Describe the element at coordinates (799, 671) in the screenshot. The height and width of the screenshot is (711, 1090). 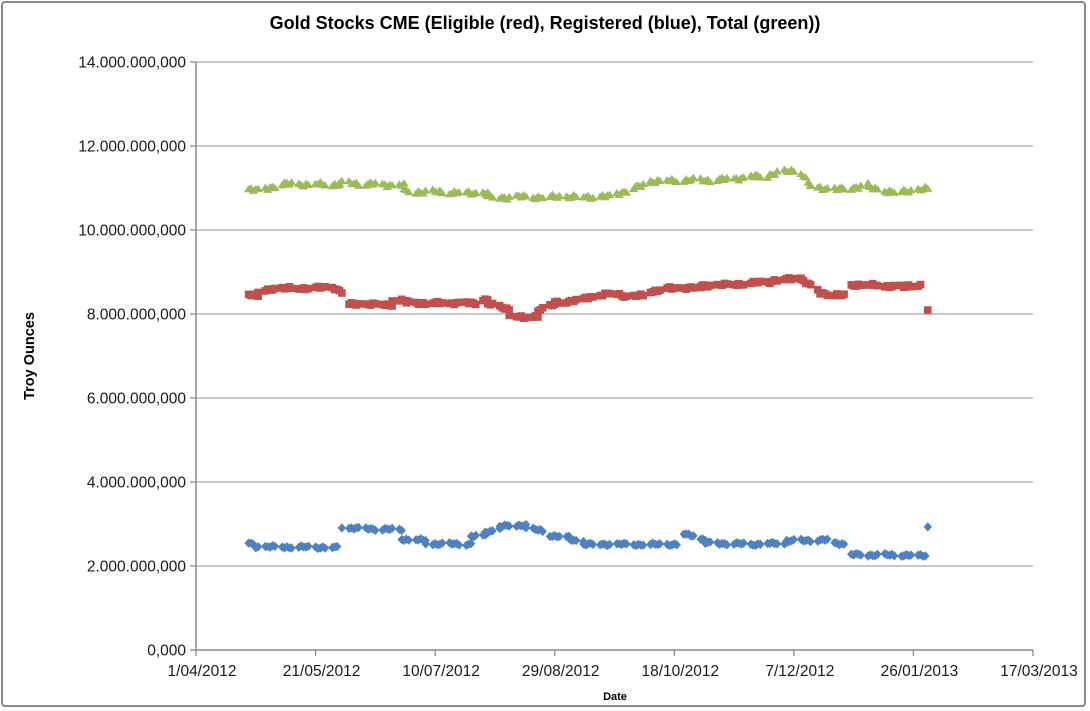
I see `x-tick-label: 7/12/2012` at that location.